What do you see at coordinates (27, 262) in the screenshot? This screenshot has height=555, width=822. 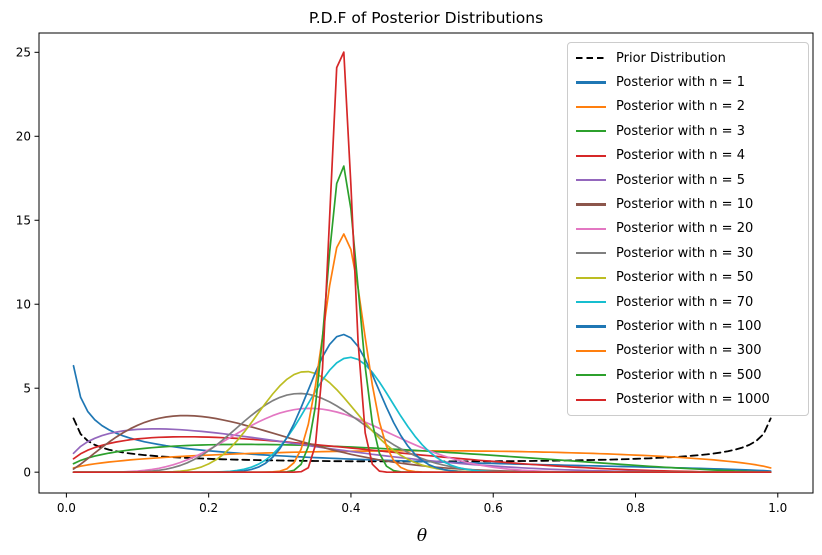 I see `y-axis-ticks: 0 5 10 15 20 25` at bounding box center [27, 262].